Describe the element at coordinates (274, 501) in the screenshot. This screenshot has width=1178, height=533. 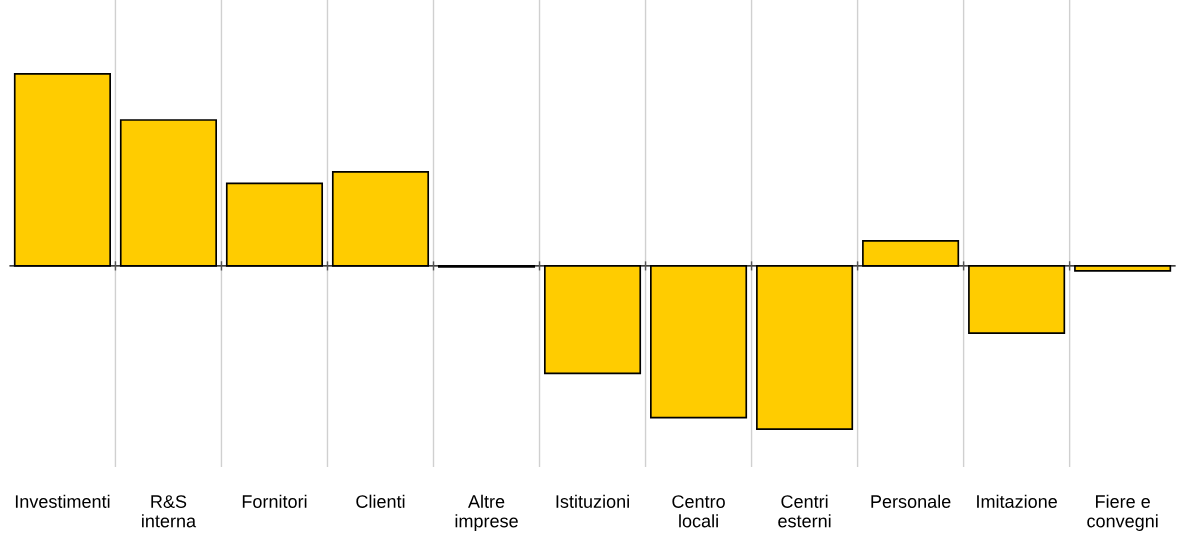
I see `x-tick-label: Fornitori` at that location.